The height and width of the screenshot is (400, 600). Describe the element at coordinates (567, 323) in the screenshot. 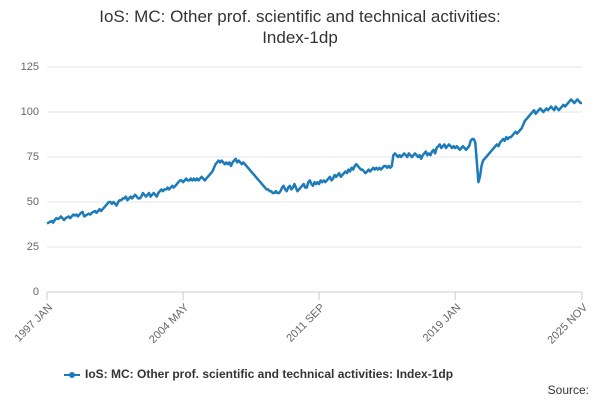

I see `x-tick-label: 2025 NOV` at that location.